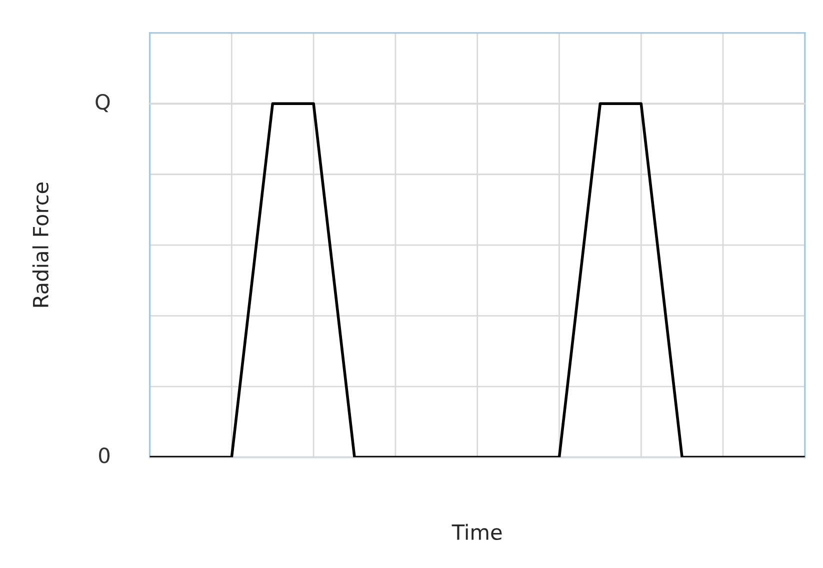 This screenshot has width=823, height=568. I want to click on x-axis-title: Time, so click(477, 532).